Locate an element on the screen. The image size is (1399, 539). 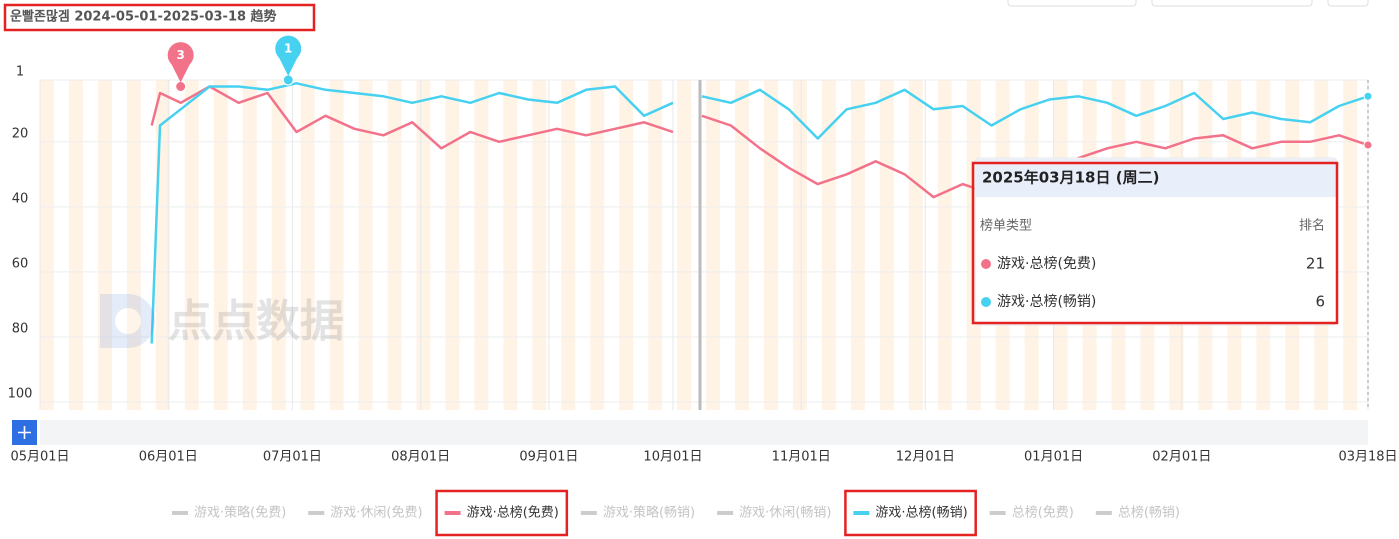
legend-item: 游戏·策略(免费) is located at coordinates (229, 513).